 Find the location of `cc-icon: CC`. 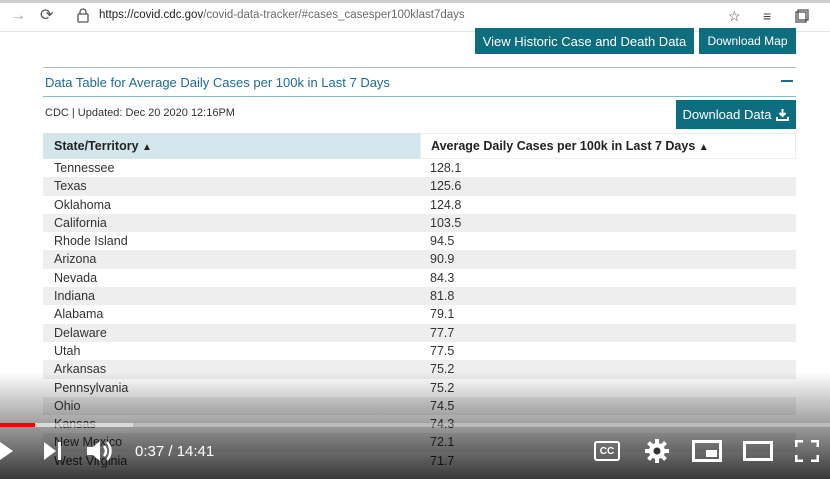

cc-icon: CC is located at coordinates (607, 451).